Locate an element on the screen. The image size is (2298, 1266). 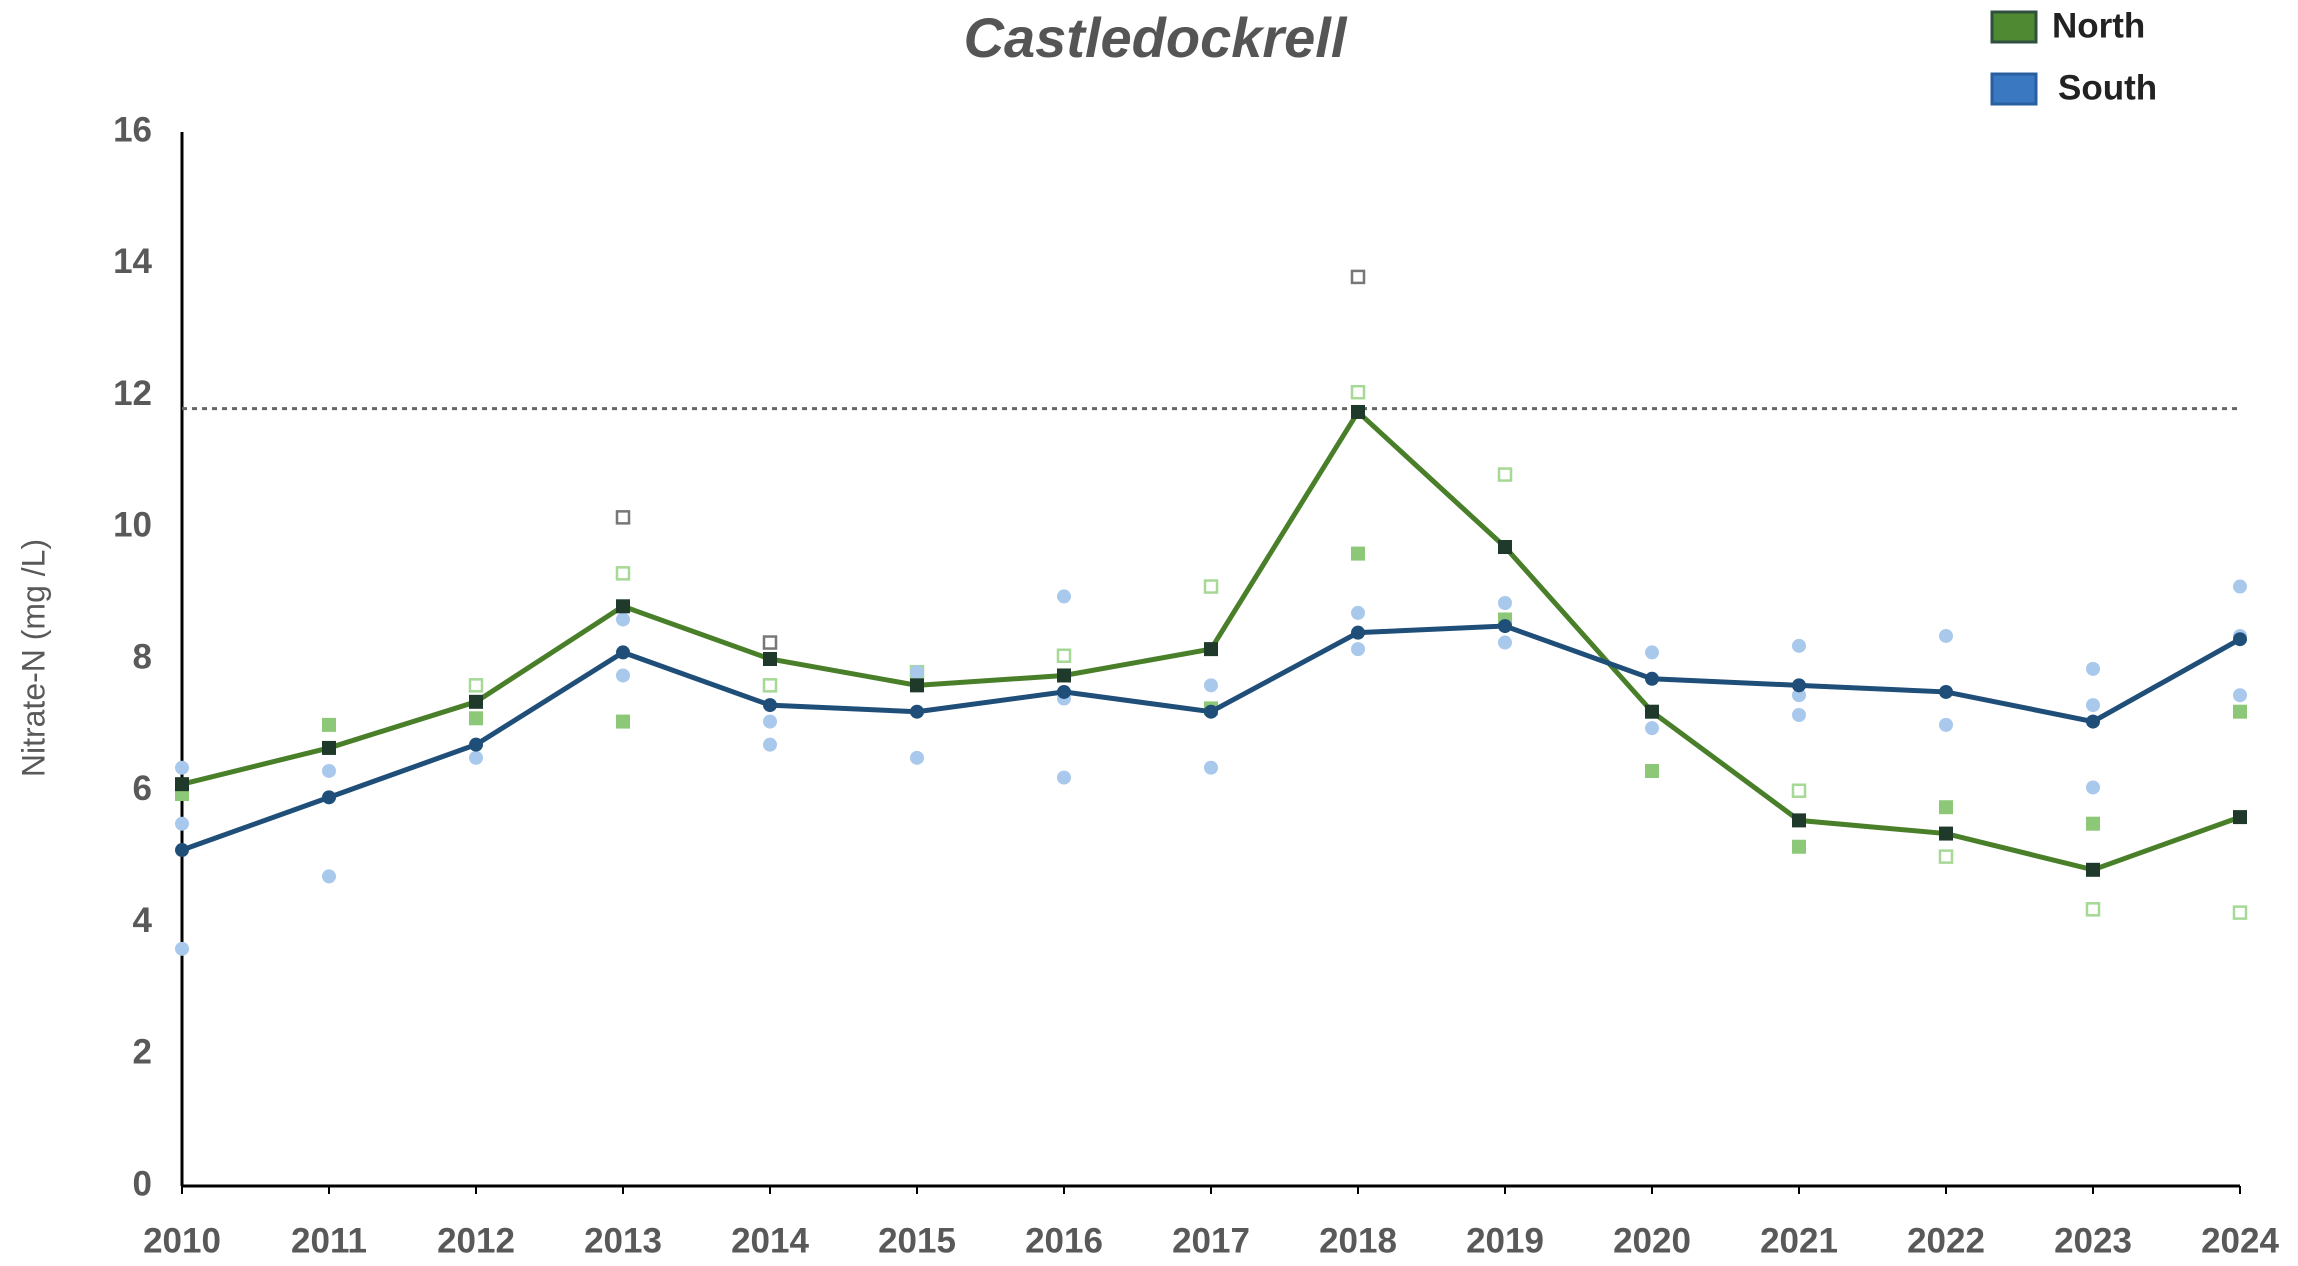
legend-label: South is located at coordinates (2107, 87).